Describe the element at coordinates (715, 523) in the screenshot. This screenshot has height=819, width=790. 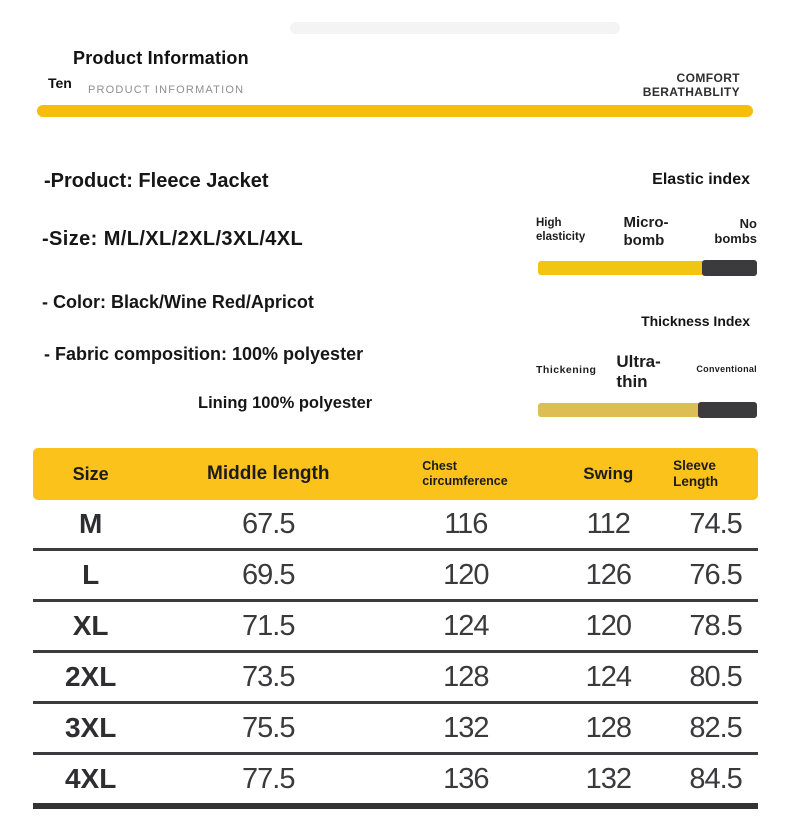
I see `value-cell: 74.5` at that location.